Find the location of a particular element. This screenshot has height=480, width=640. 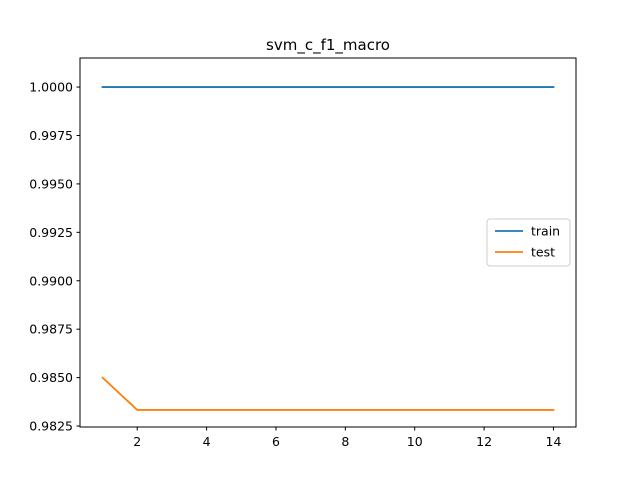

chart-title: svm_c_f1_macro is located at coordinates (328, 45).